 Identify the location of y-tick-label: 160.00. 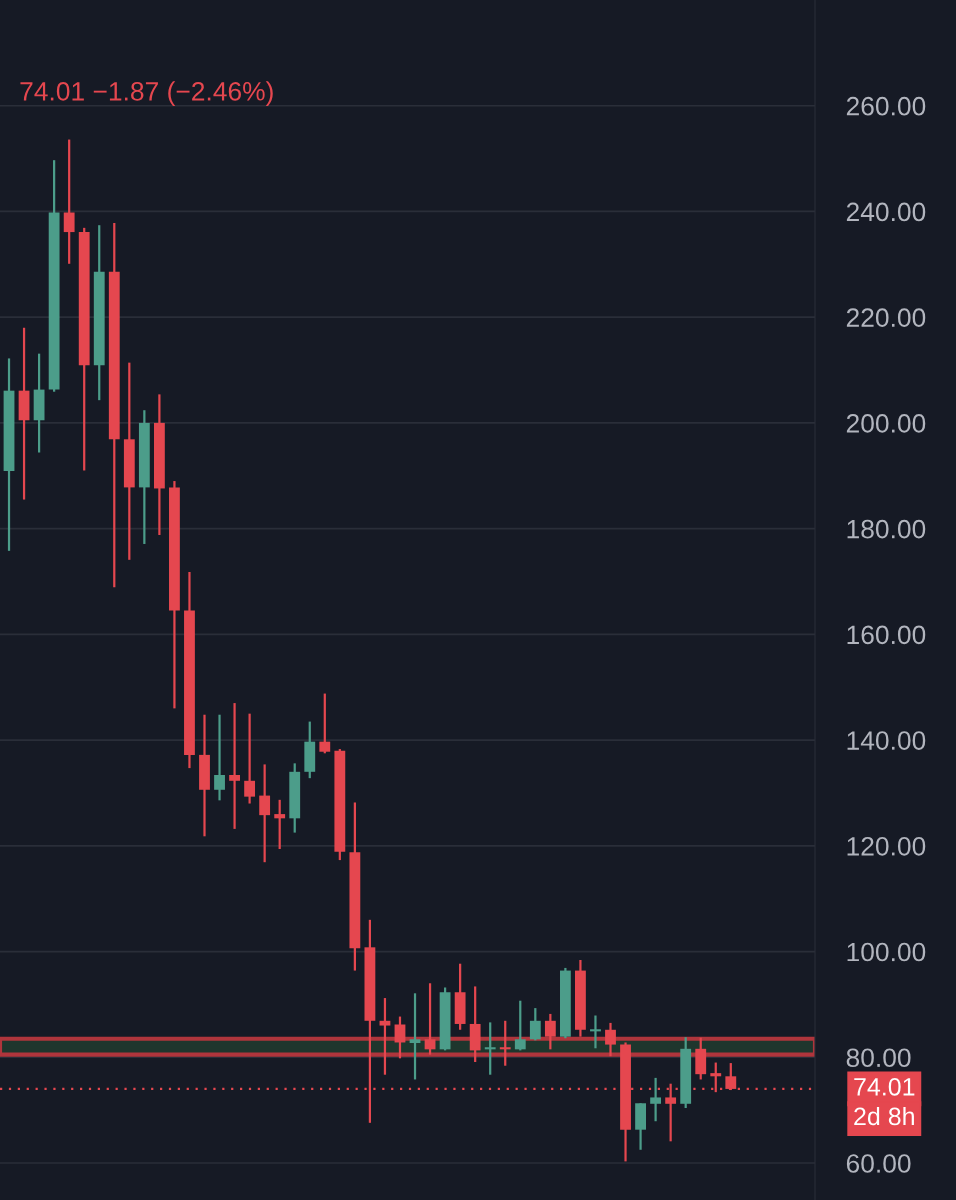
(886, 635).